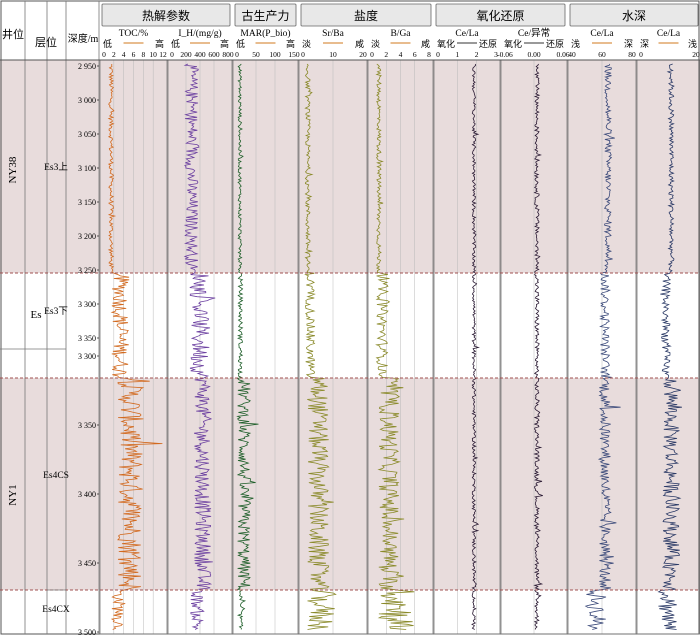  I want to click on tick-label: 200, so click(186, 54).